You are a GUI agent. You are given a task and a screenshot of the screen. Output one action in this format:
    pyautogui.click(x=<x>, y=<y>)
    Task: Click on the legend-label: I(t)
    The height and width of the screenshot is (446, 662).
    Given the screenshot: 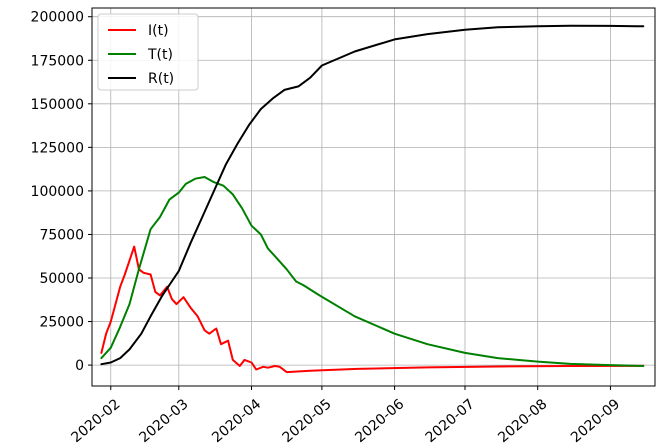 What is the action you would take?
    pyautogui.click(x=158, y=31)
    